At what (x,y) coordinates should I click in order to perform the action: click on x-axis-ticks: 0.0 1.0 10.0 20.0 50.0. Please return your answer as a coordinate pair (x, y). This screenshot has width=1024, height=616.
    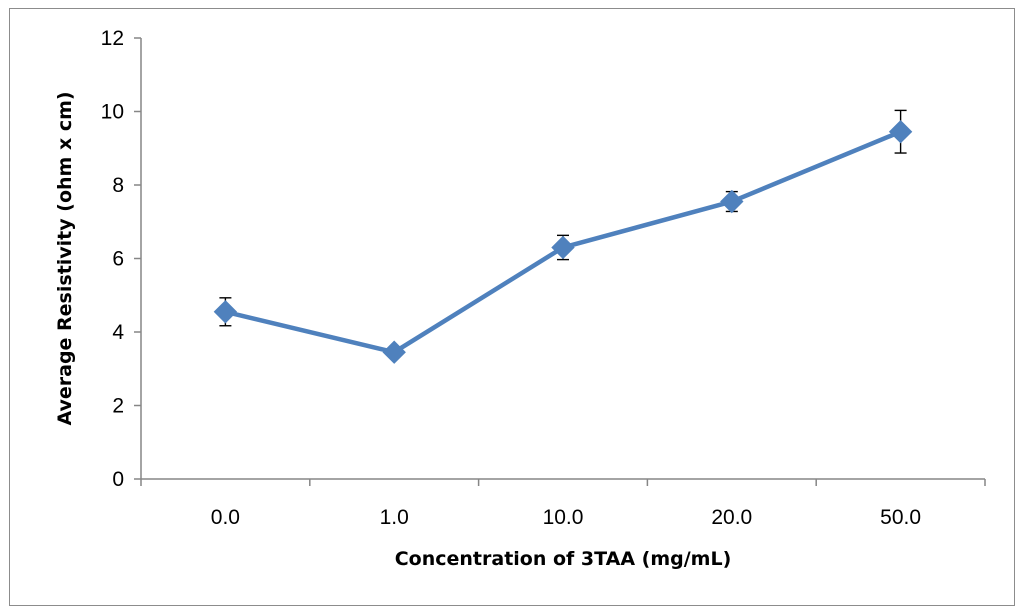
    Looking at the image, I should click on (563, 504).